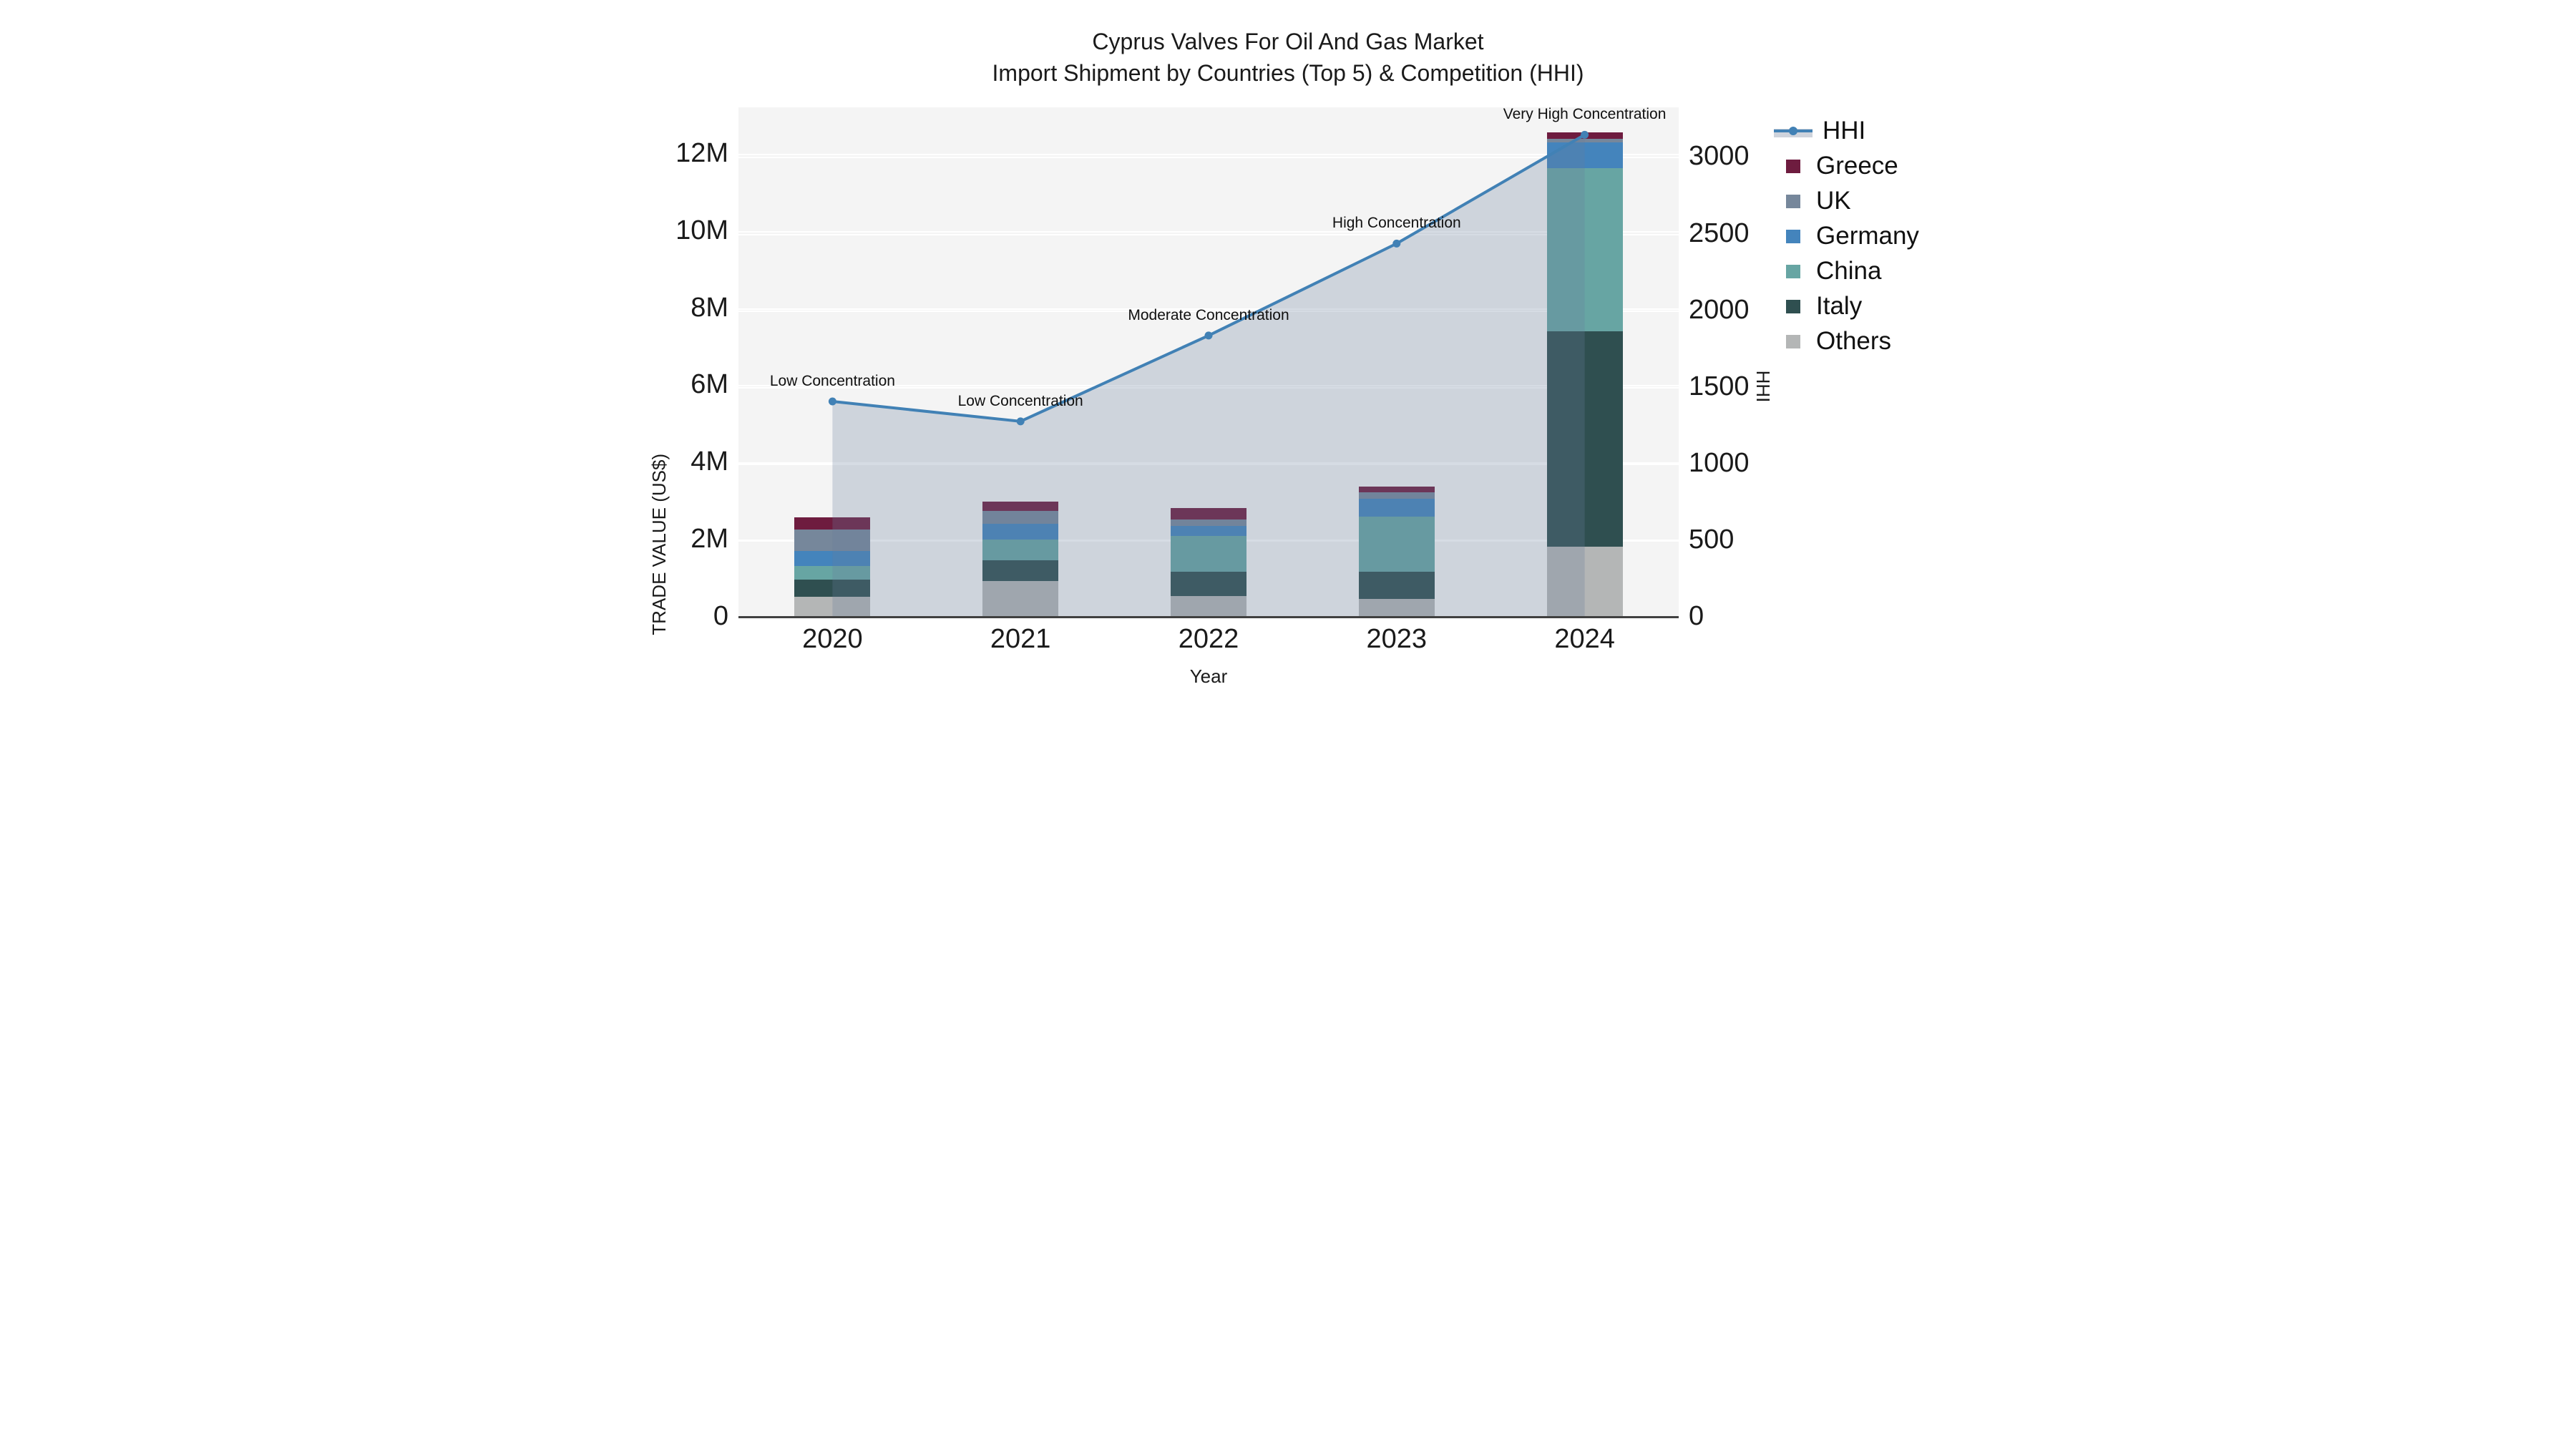  Describe the element at coordinates (1763, 386) in the screenshot. I see `right-axis-label: HHI` at that location.